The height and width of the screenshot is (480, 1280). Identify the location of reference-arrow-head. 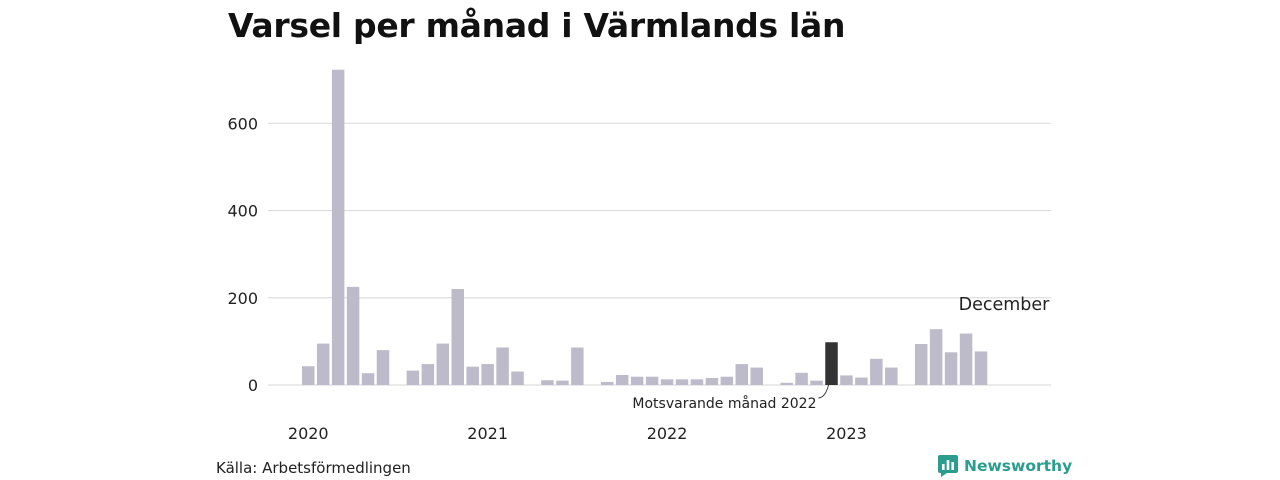
(831, 347).